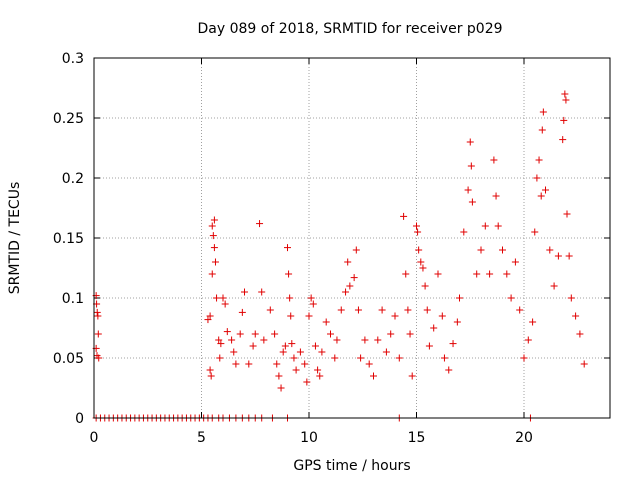 The height and width of the screenshot is (485, 640). Describe the element at coordinates (201, 438) in the screenshot. I see `x-tick-label: 5` at that location.